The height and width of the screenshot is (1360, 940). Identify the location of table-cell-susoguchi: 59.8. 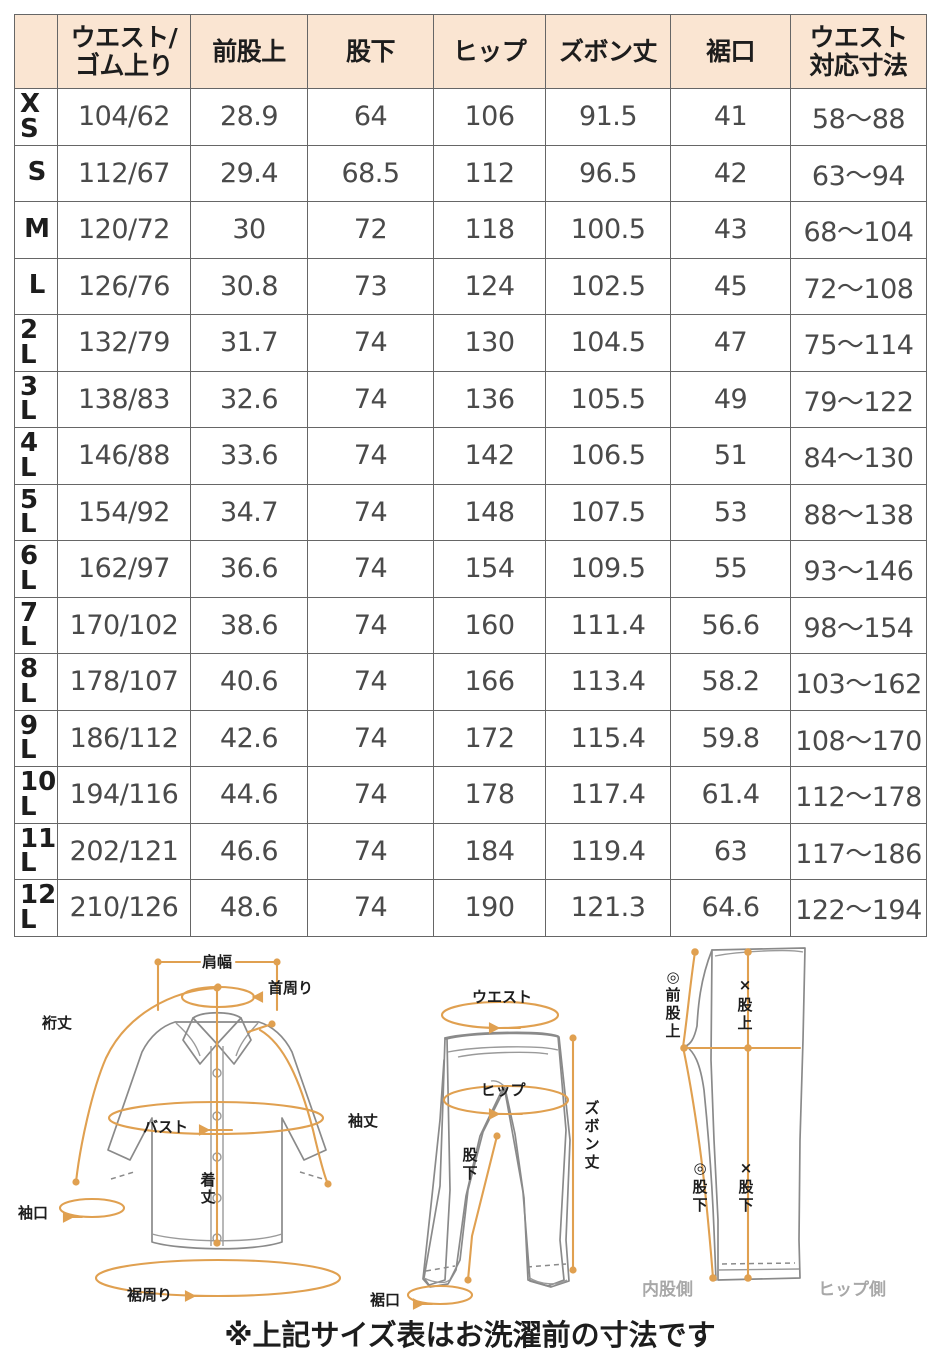
(730, 738).